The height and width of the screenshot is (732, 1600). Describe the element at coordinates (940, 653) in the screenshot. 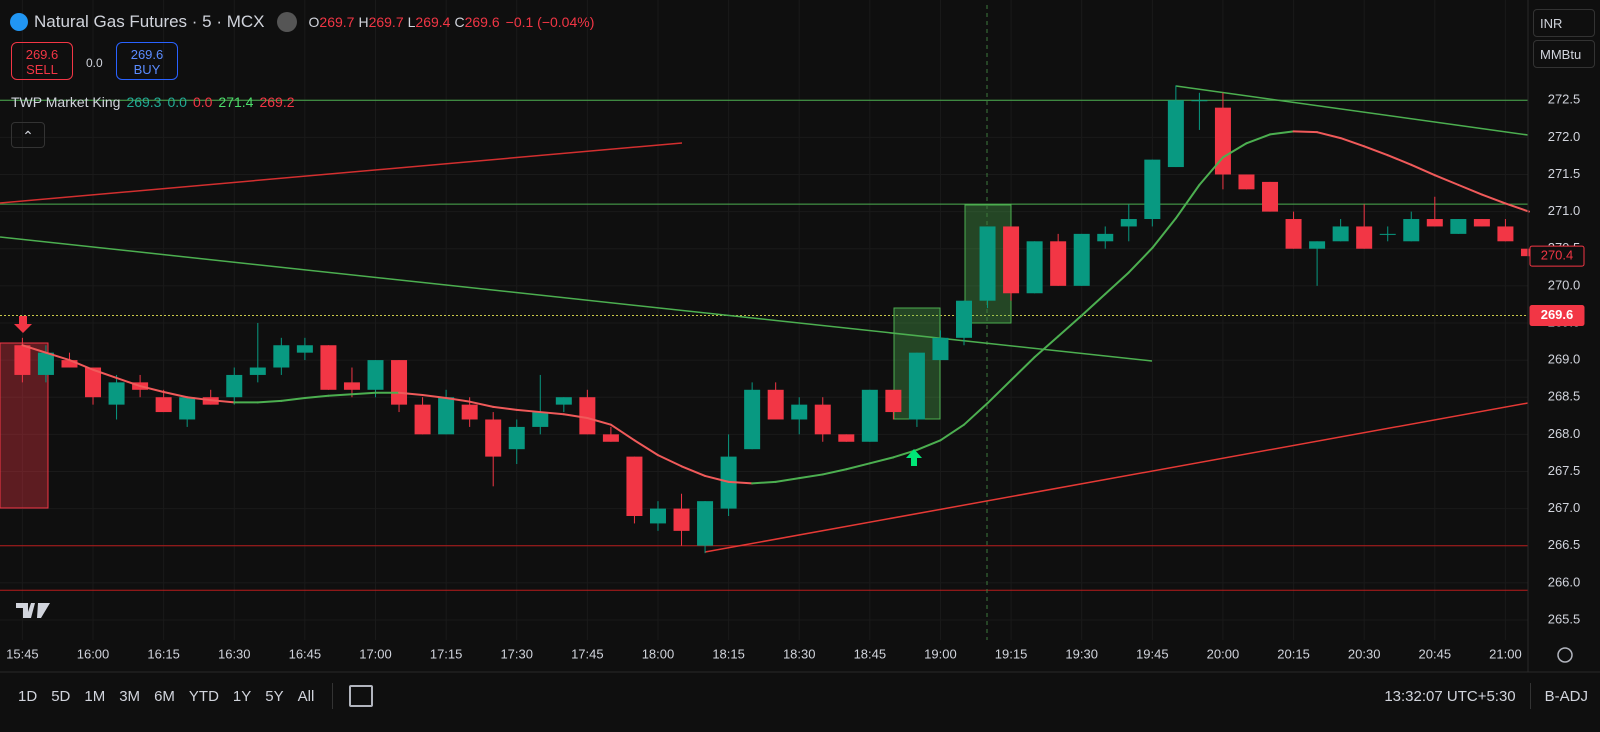

I see `x-tick-label: 19:00` at that location.